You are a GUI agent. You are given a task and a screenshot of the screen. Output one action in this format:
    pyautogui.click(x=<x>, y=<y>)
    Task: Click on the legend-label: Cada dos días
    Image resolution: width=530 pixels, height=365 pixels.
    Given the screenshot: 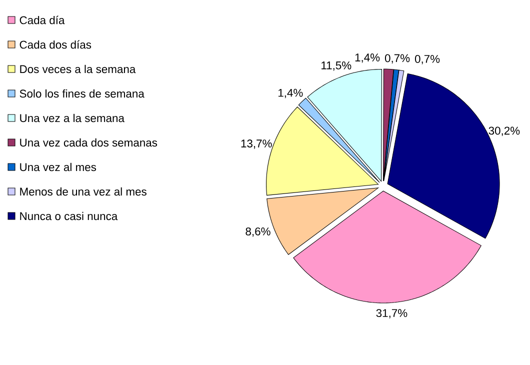 What is the action you would take?
    pyautogui.click(x=56, y=44)
    